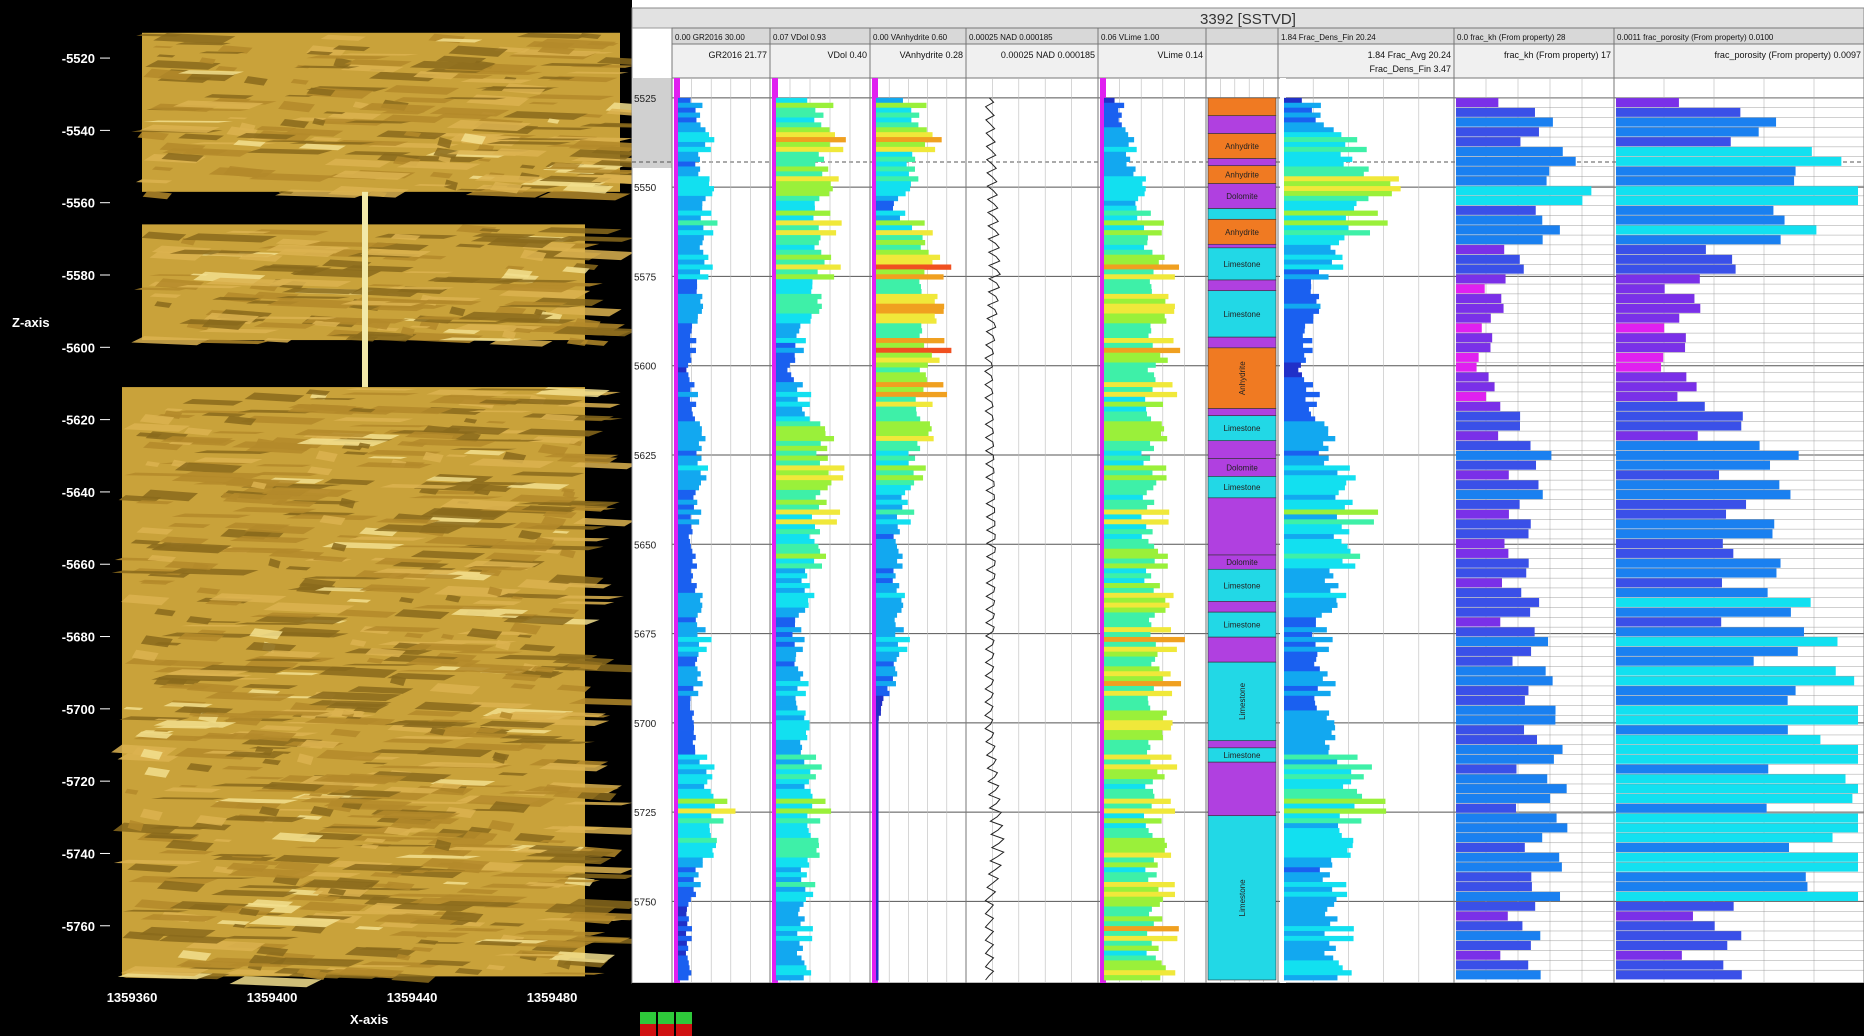  I want to click on z-tick-label: -5720, so click(78, 781).